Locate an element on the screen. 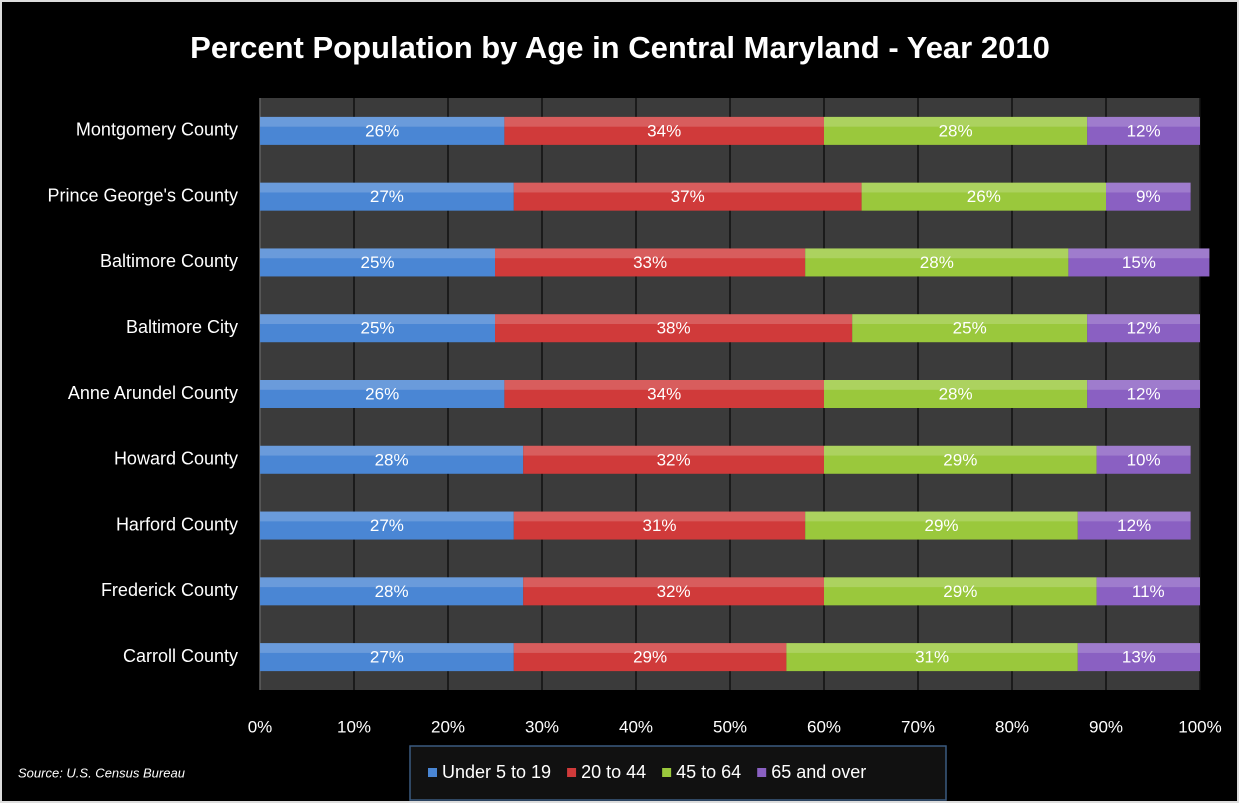 The width and height of the screenshot is (1239, 803). data-label: 31% is located at coordinates (932, 657).